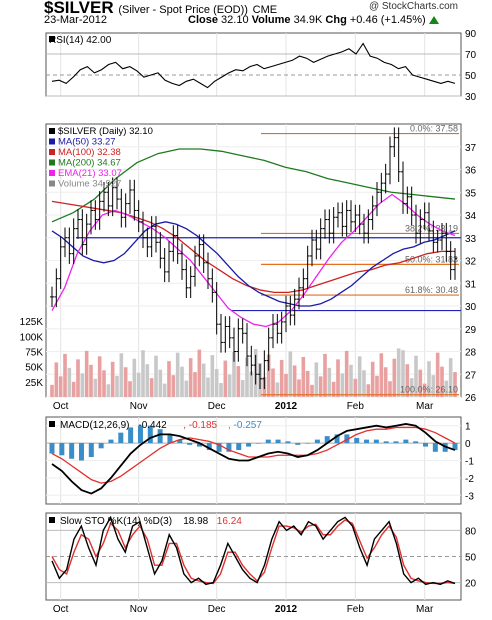 The height and width of the screenshot is (620, 492). What do you see at coordinates (469, 496) in the screenshot?
I see `macd-tick-label: -3` at bounding box center [469, 496].